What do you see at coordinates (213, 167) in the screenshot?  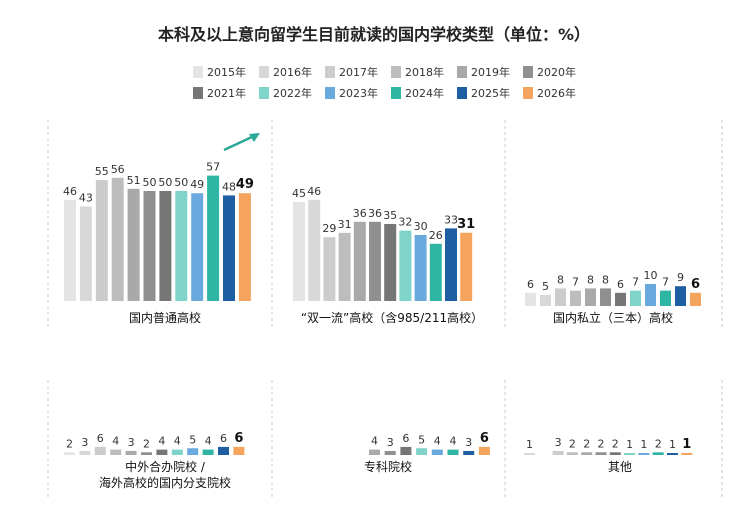 I see `data-label: 57` at bounding box center [213, 167].